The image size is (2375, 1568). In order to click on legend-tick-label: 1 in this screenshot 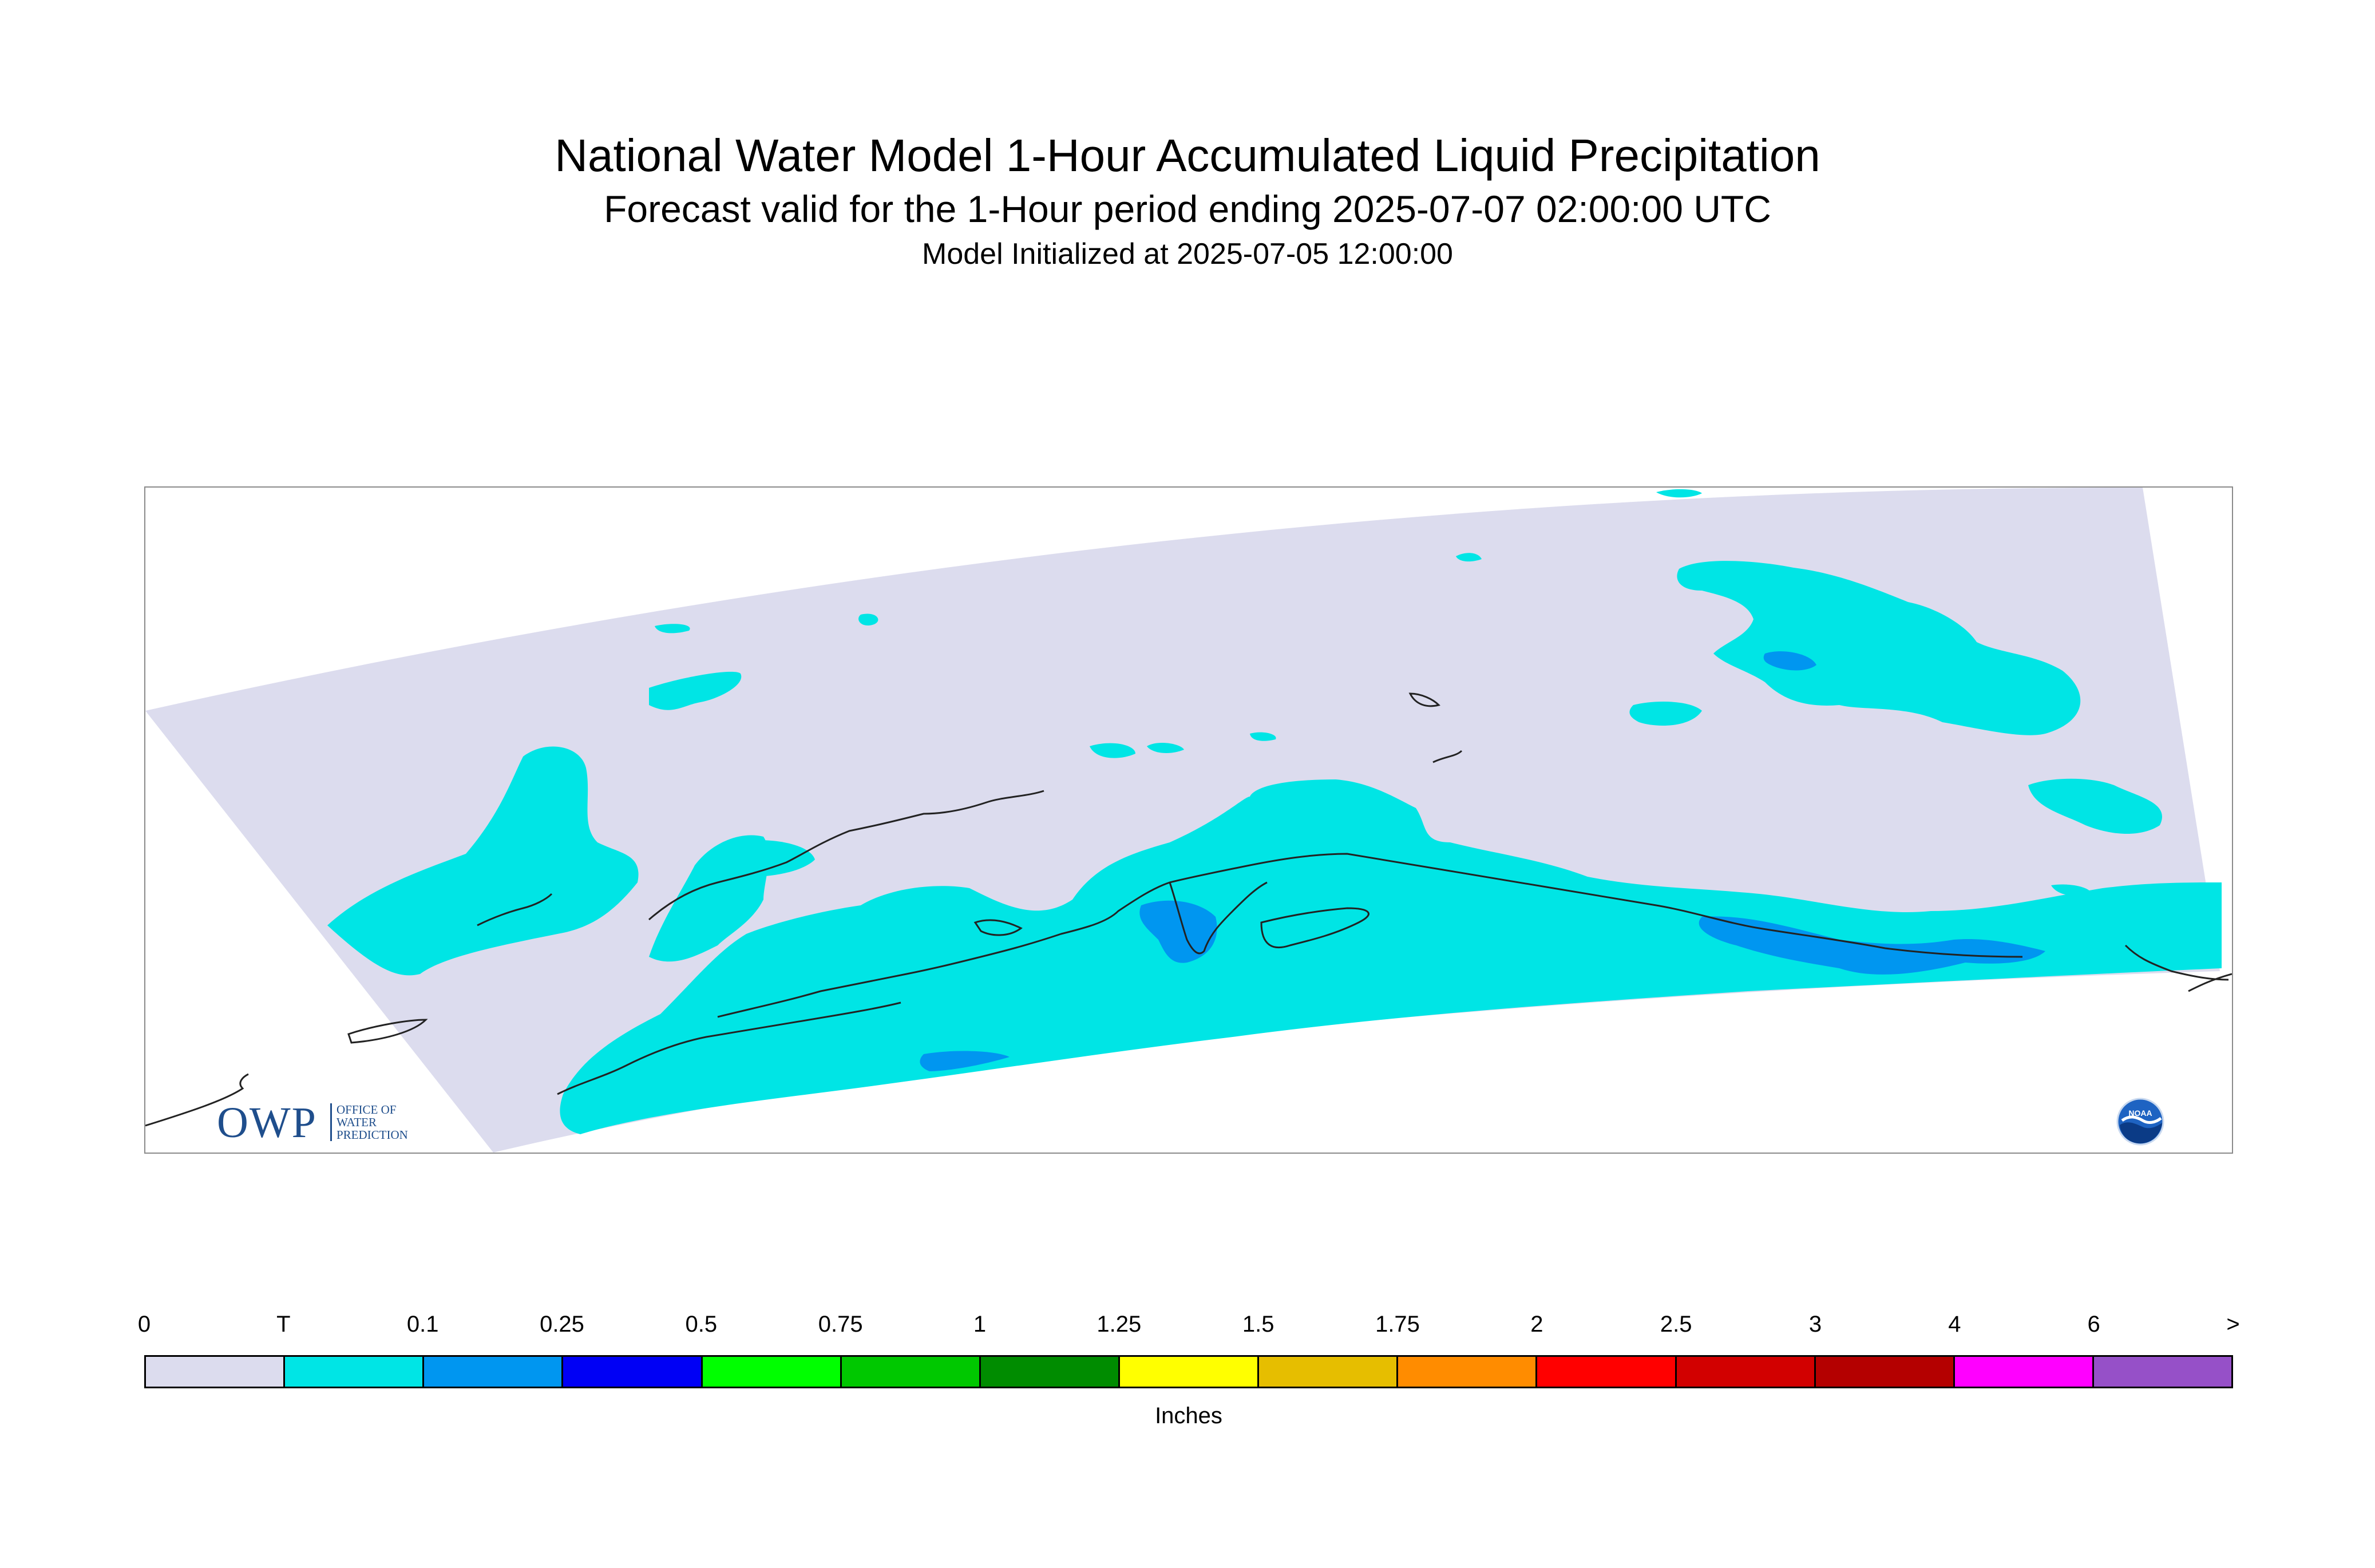, I will do `click(980, 1324)`.